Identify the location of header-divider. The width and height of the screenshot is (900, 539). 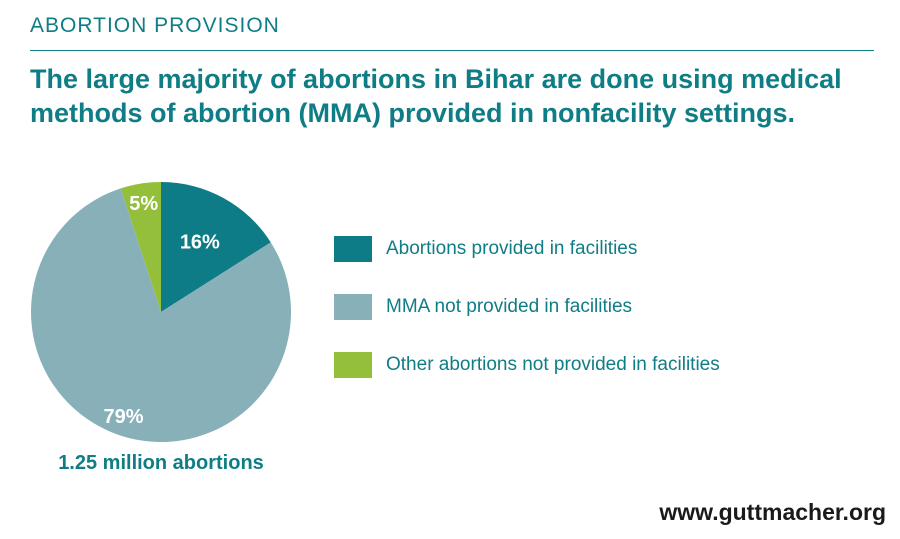
(452, 50).